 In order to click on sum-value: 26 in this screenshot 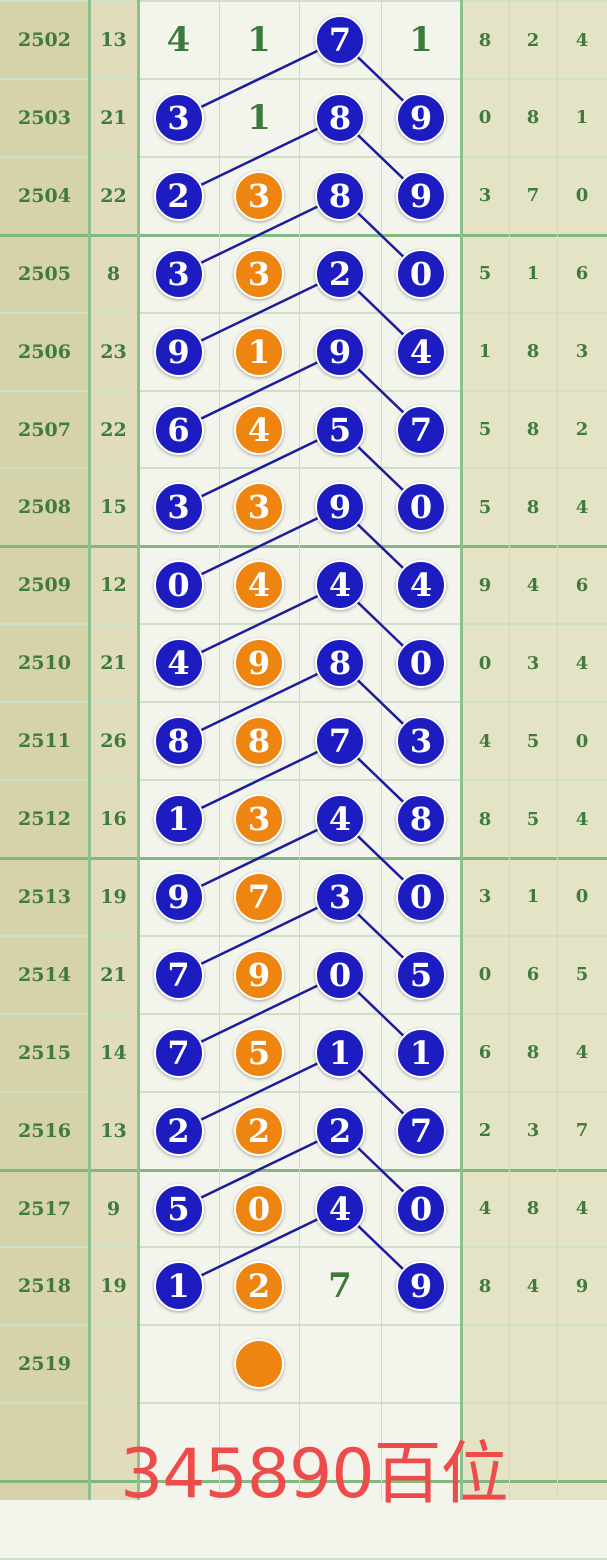, I will do `click(113, 741)`.